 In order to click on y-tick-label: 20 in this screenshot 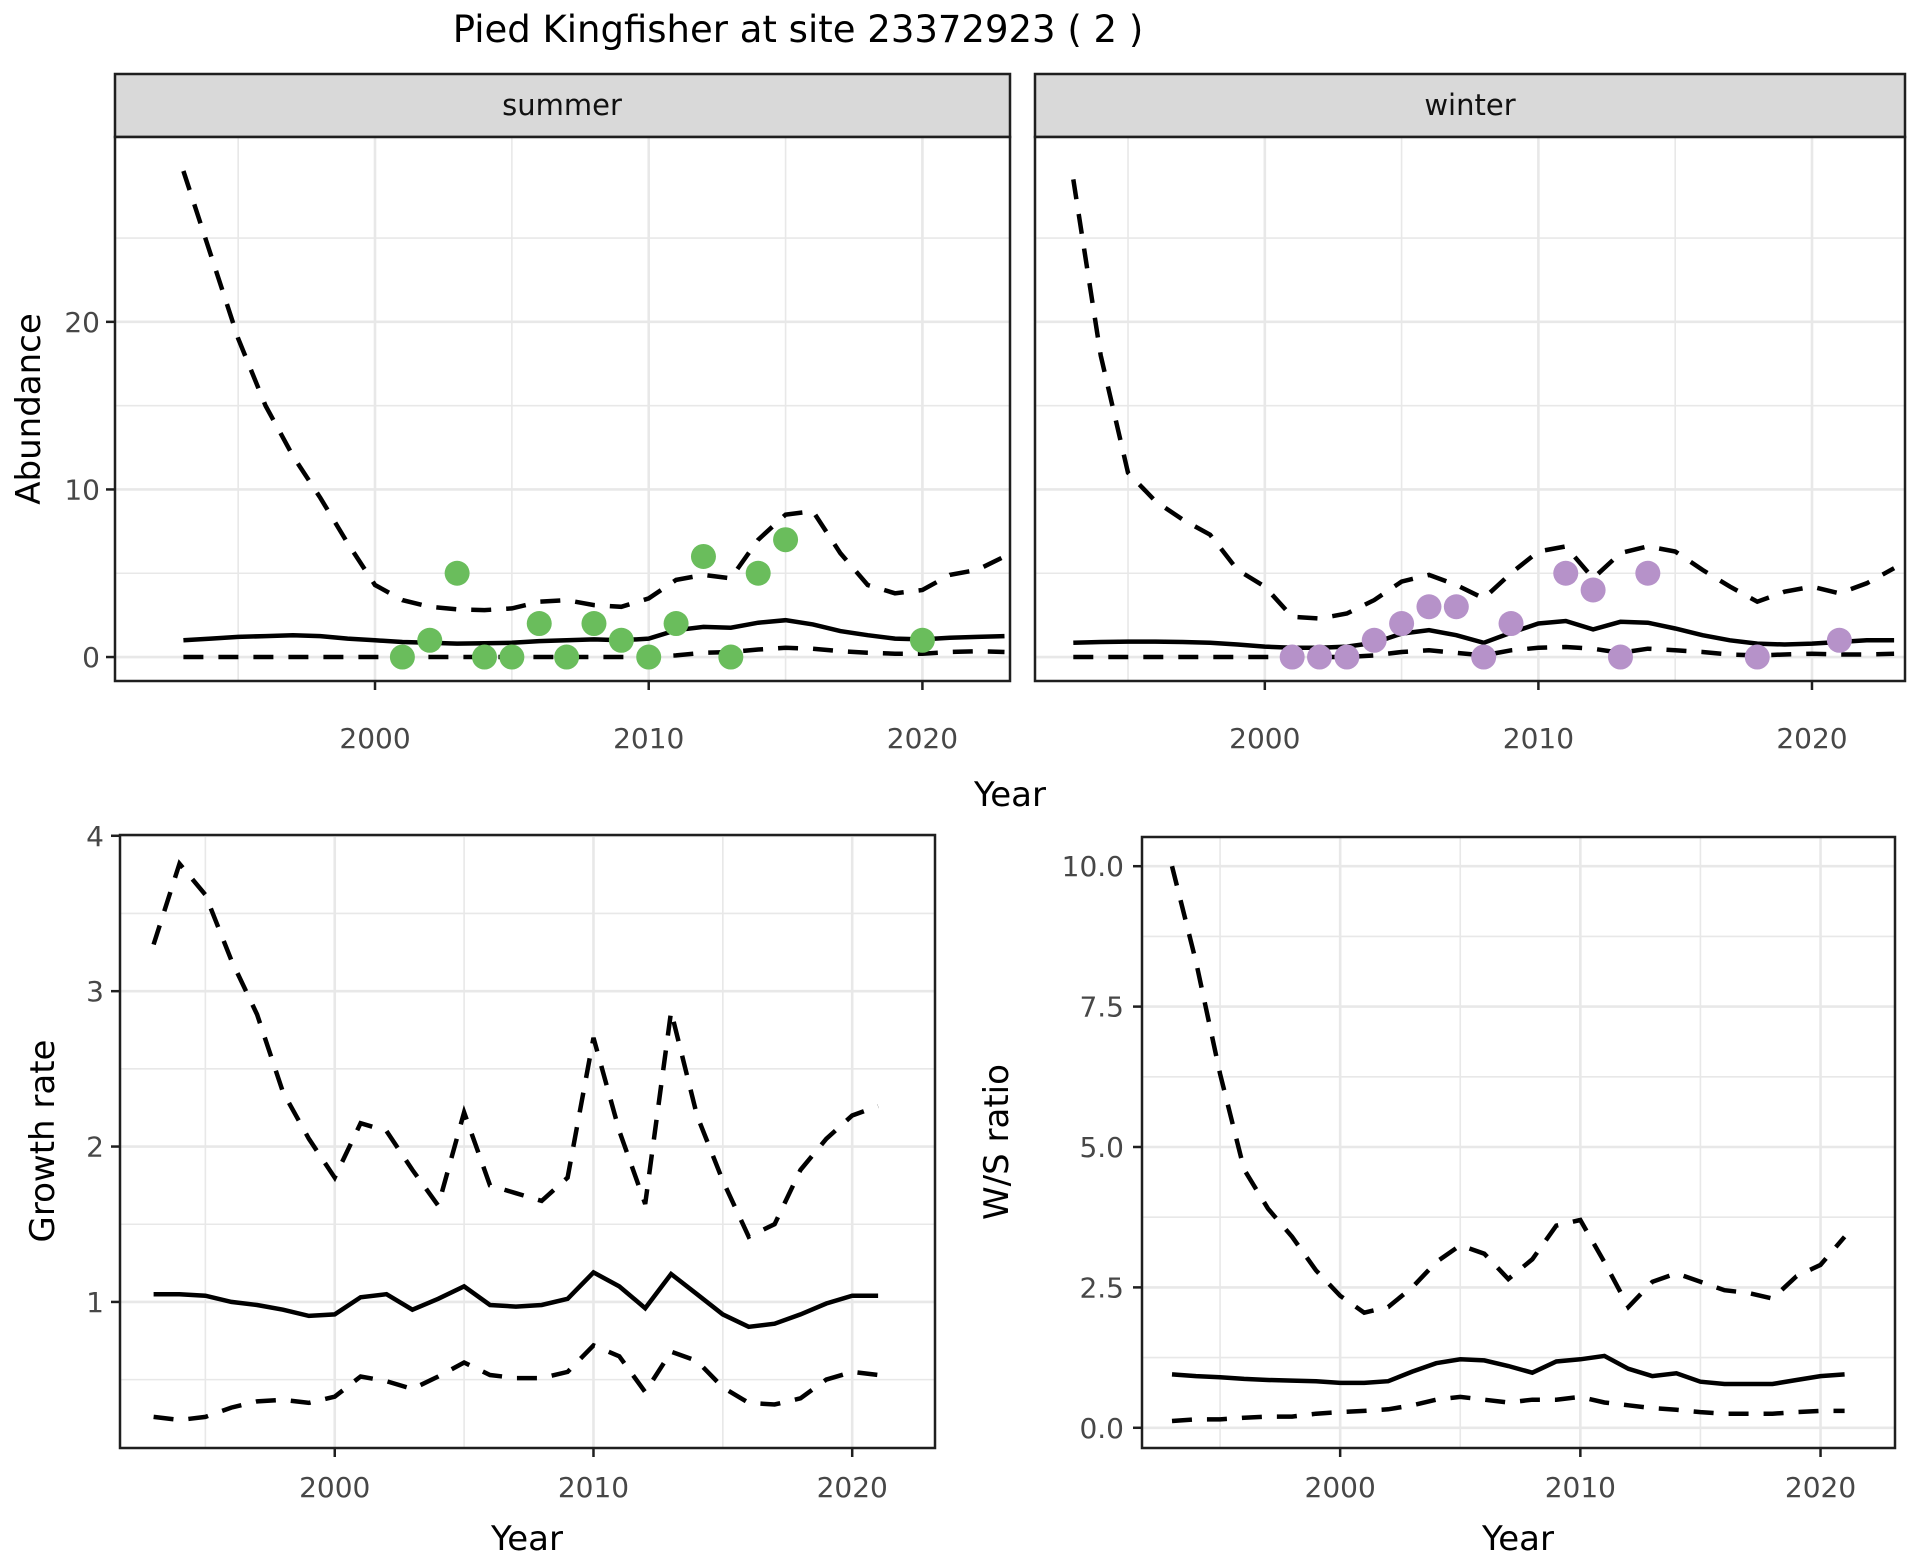, I will do `click(82, 322)`.